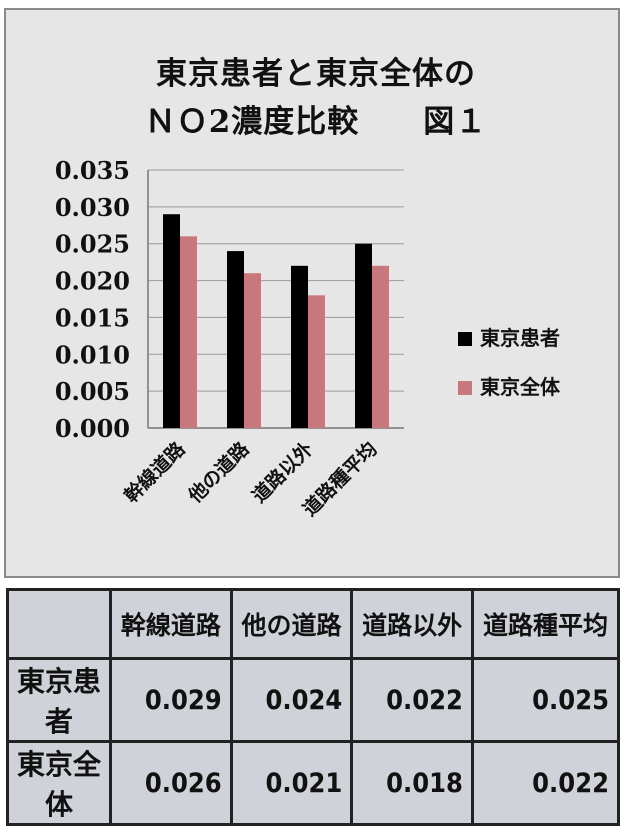 The width and height of the screenshot is (627, 826). What do you see at coordinates (412, 783) in the screenshot?
I see `table-cell: 0.018` at bounding box center [412, 783].